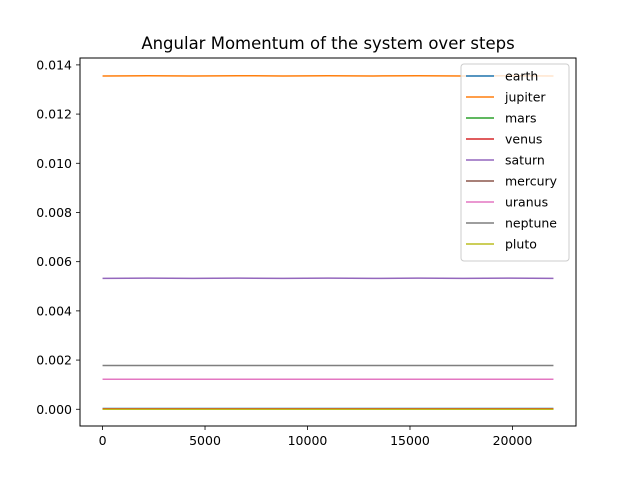  I want to click on legend-label-neptune: neptune, so click(531, 223).